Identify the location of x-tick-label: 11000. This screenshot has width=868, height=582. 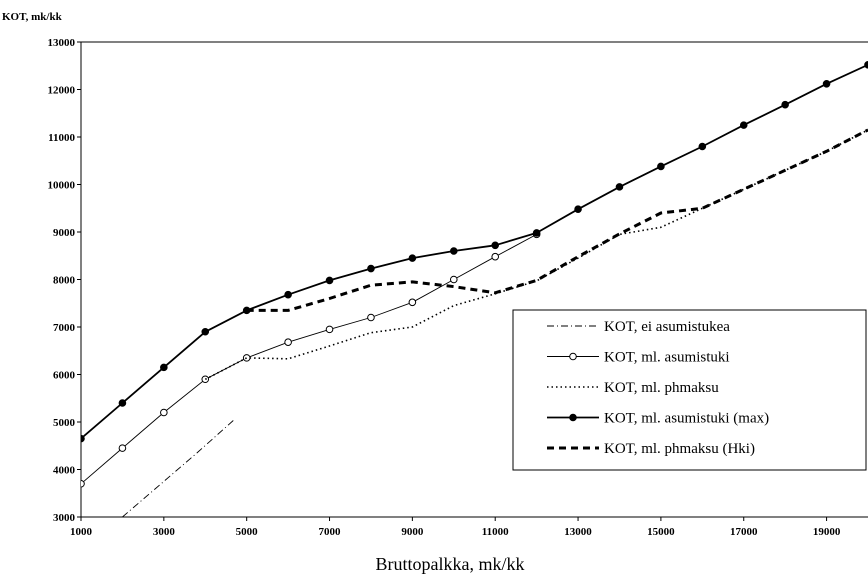
(495, 532).